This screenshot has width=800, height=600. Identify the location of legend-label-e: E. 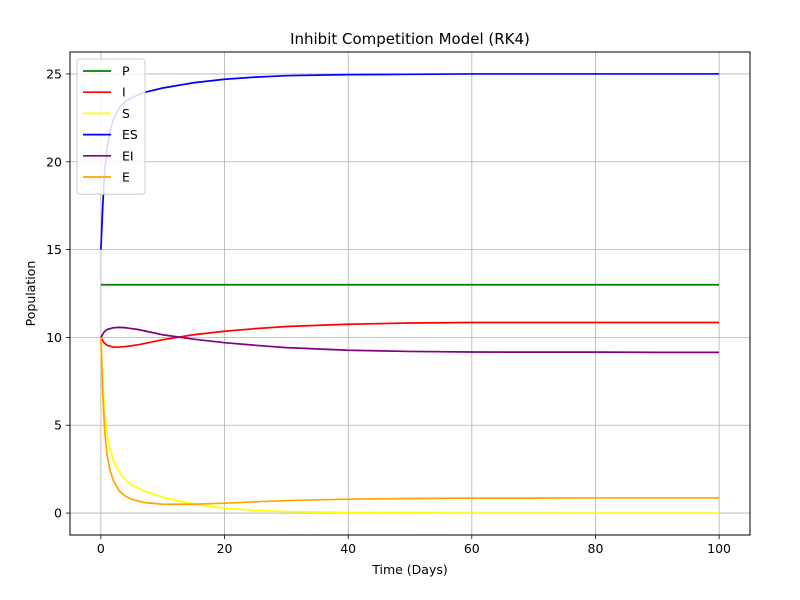
(126, 177).